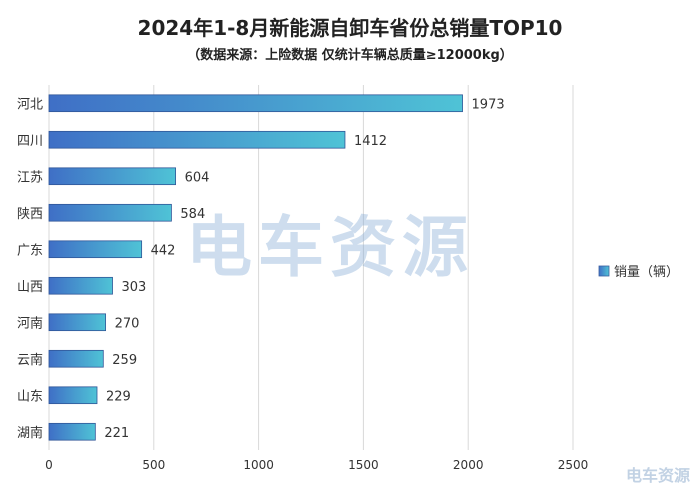 This screenshot has width=700, height=491. Describe the element at coordinates (30, 360) in the screenshot. I see `category-label: 云南` at that location.